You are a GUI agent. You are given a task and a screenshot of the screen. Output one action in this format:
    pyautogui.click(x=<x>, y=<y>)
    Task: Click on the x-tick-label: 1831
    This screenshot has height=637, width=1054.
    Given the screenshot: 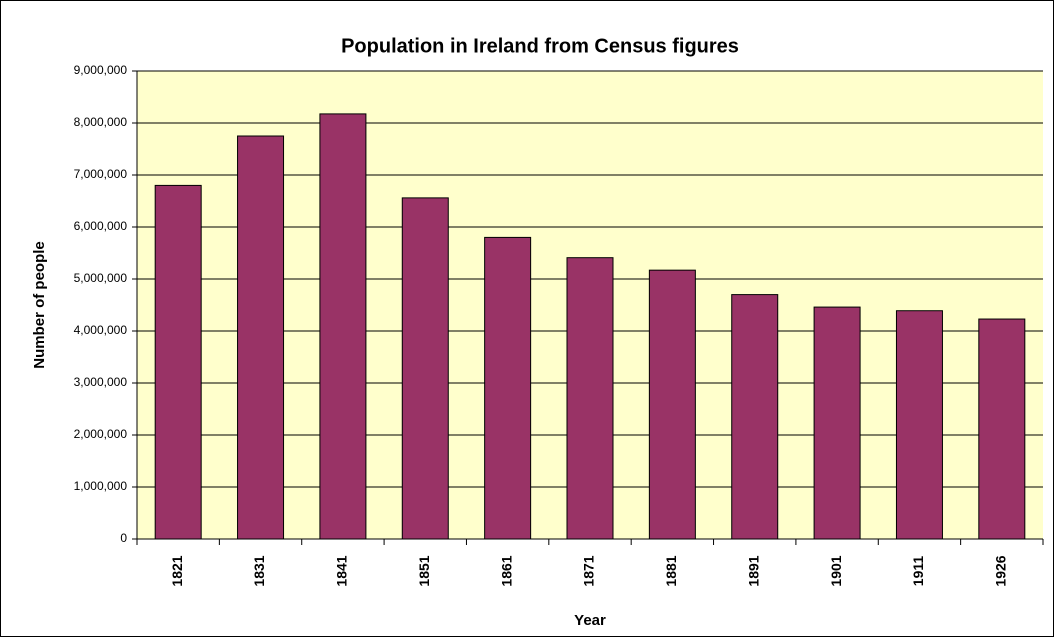 What is the action you would take?
    pyautogui.click(x=259, y=570)
    